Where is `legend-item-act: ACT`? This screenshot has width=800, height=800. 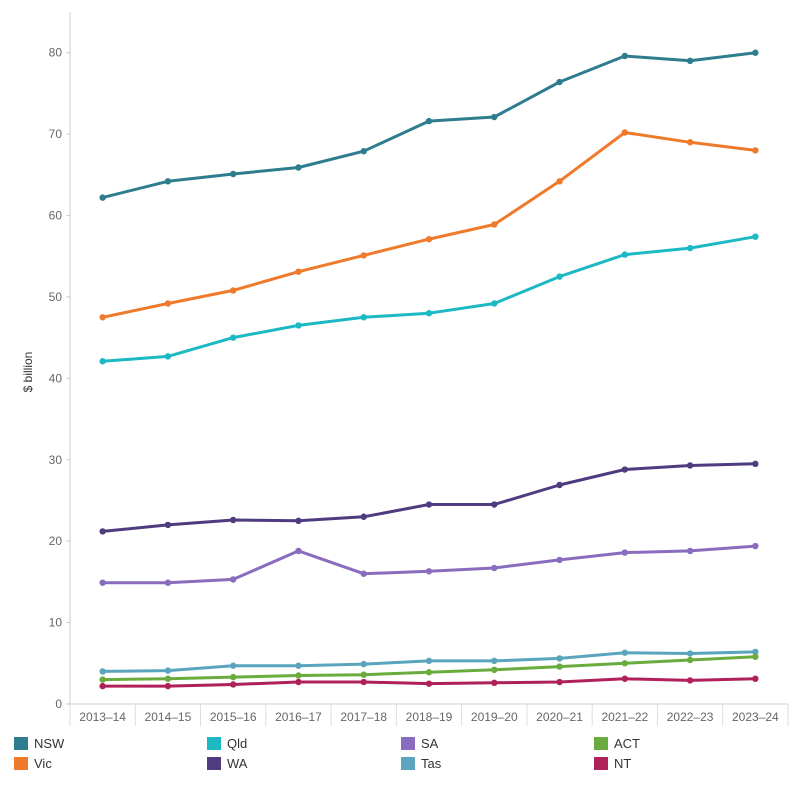 legend-item-act: ACT is located at coordinates (617, 743).